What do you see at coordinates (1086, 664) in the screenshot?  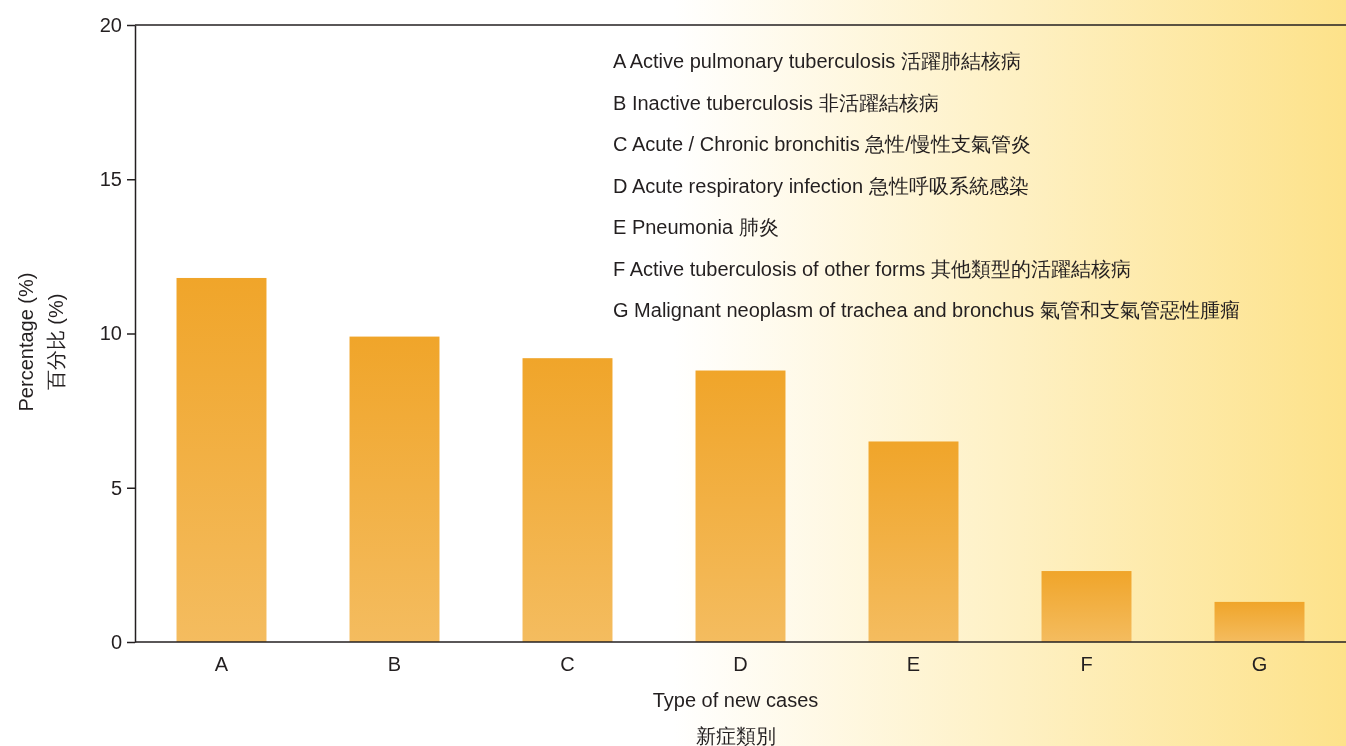 I see `x-tick-label: F` at bounding box center [1086, 664].